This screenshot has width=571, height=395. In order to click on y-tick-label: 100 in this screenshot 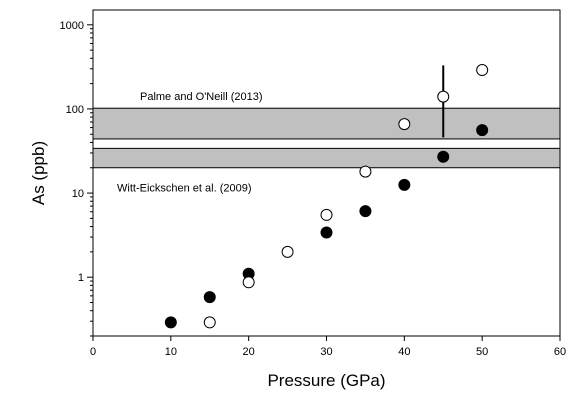, I will do `click(75, 110)`.